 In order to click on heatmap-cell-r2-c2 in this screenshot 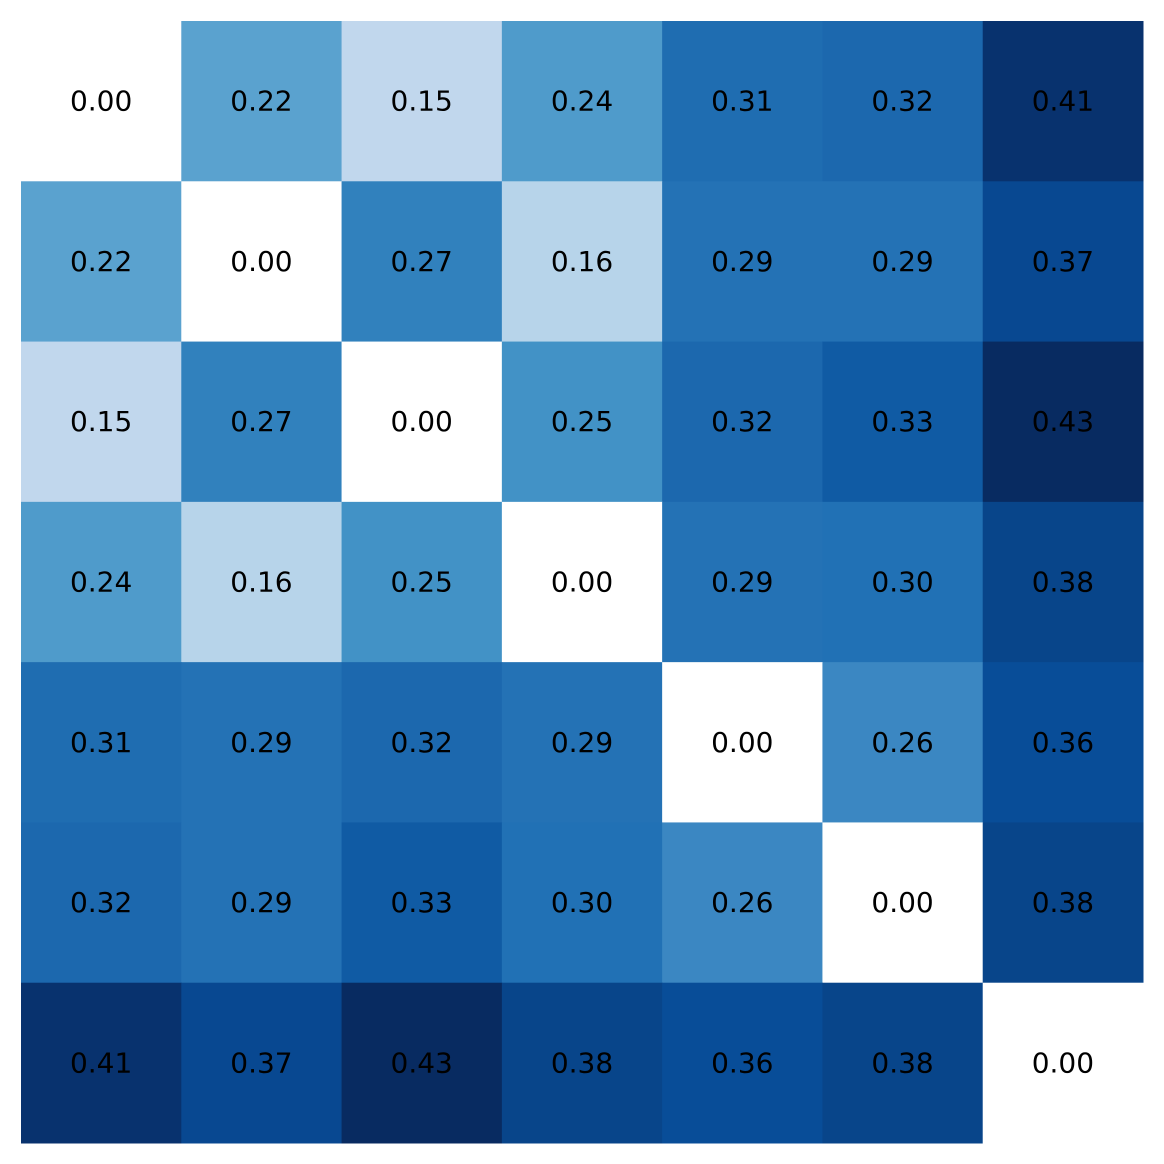, I will do `click(422, 422)`.